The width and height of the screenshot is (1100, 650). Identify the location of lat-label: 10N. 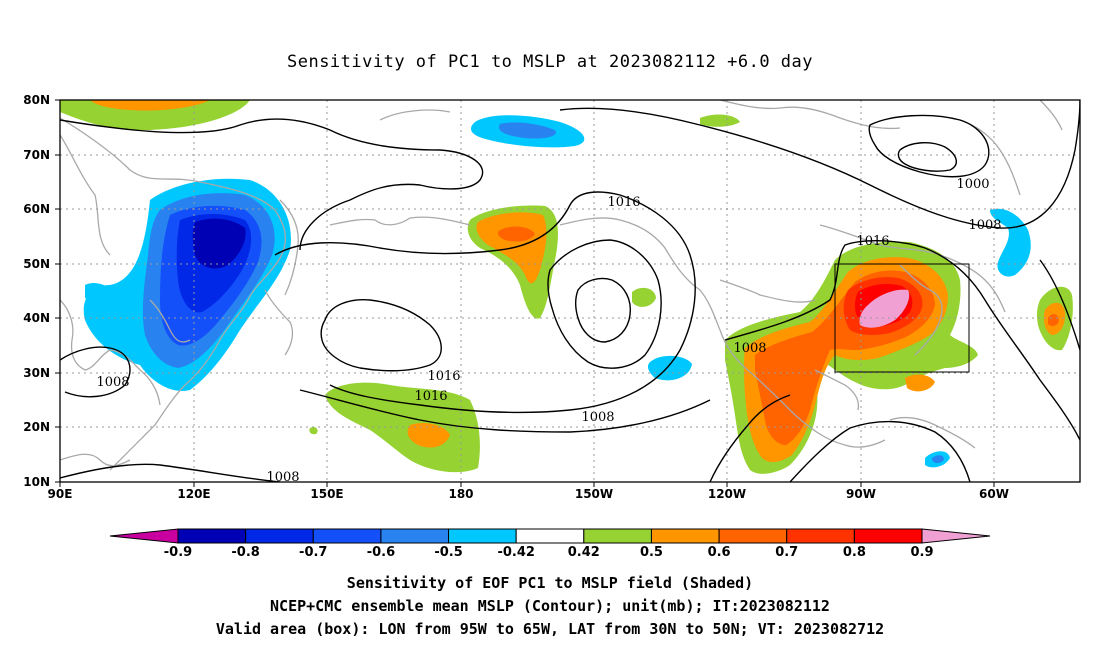
(36, 482).